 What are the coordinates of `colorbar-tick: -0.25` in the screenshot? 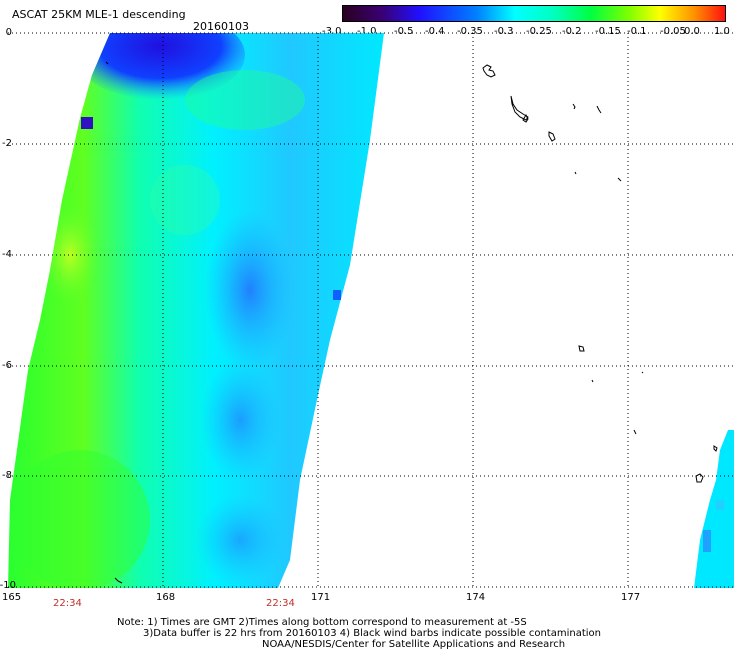 It's located at (539, 31).